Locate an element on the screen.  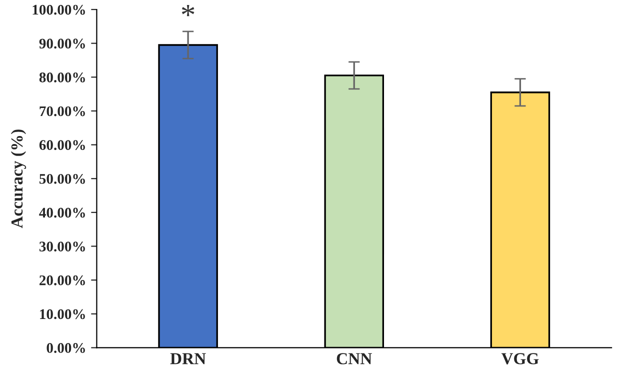
x-tick-label: VGG is located at coordinates (520, 358).